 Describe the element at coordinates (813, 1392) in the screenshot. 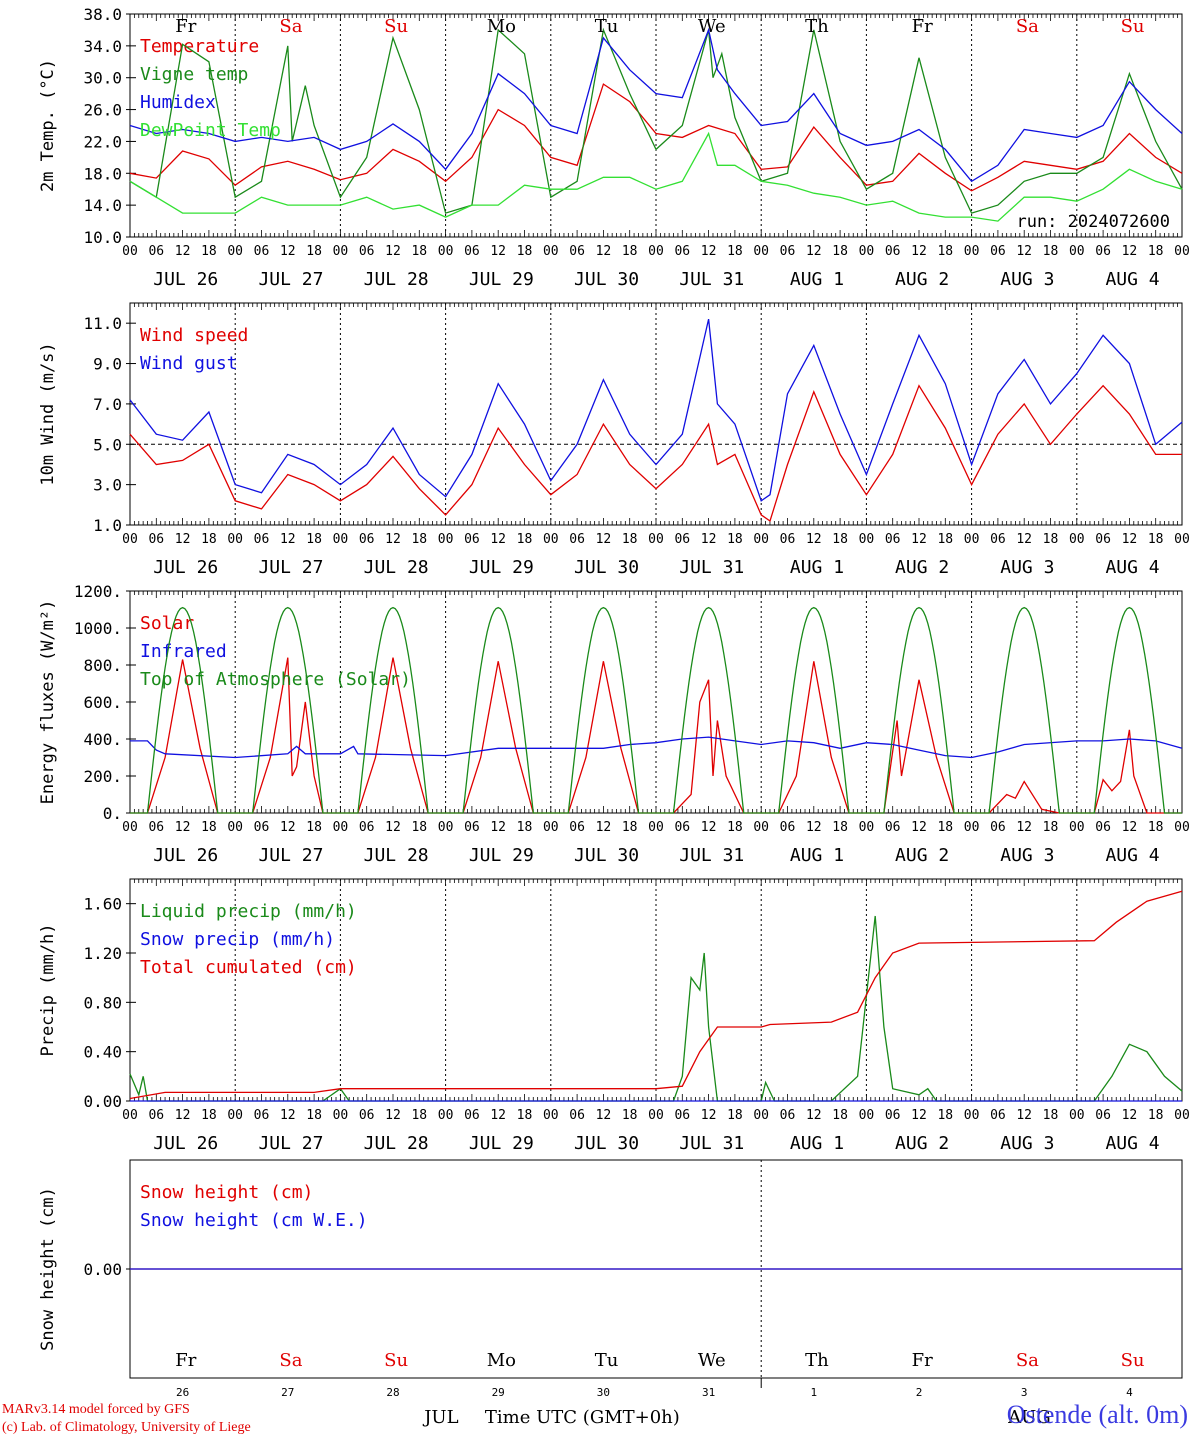

I see `date-number: 1` at that location.